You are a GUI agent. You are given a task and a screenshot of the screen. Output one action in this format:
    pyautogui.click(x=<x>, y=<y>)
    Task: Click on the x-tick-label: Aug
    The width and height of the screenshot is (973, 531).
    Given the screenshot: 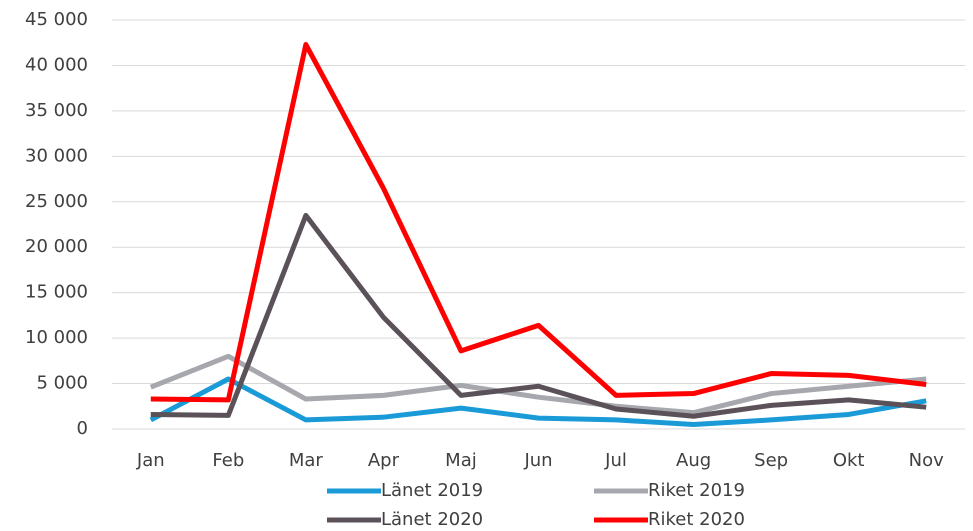 What is the action you would take?
    pyautogui.click(x=693, y=460)
    